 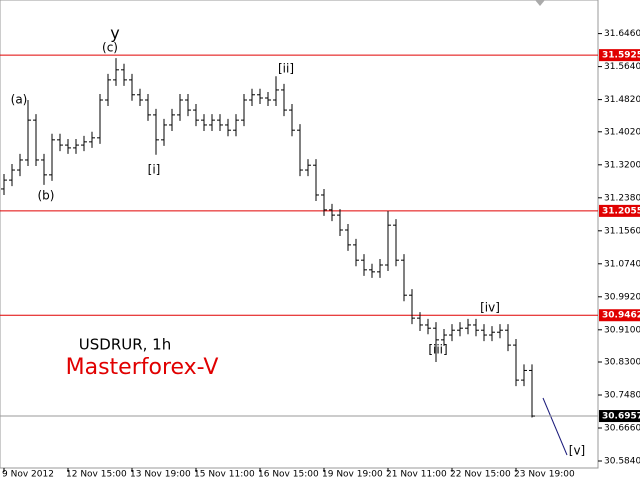 I want to click on x-tick-label: 21 Nov 11:00, so click(x=416, y=475).